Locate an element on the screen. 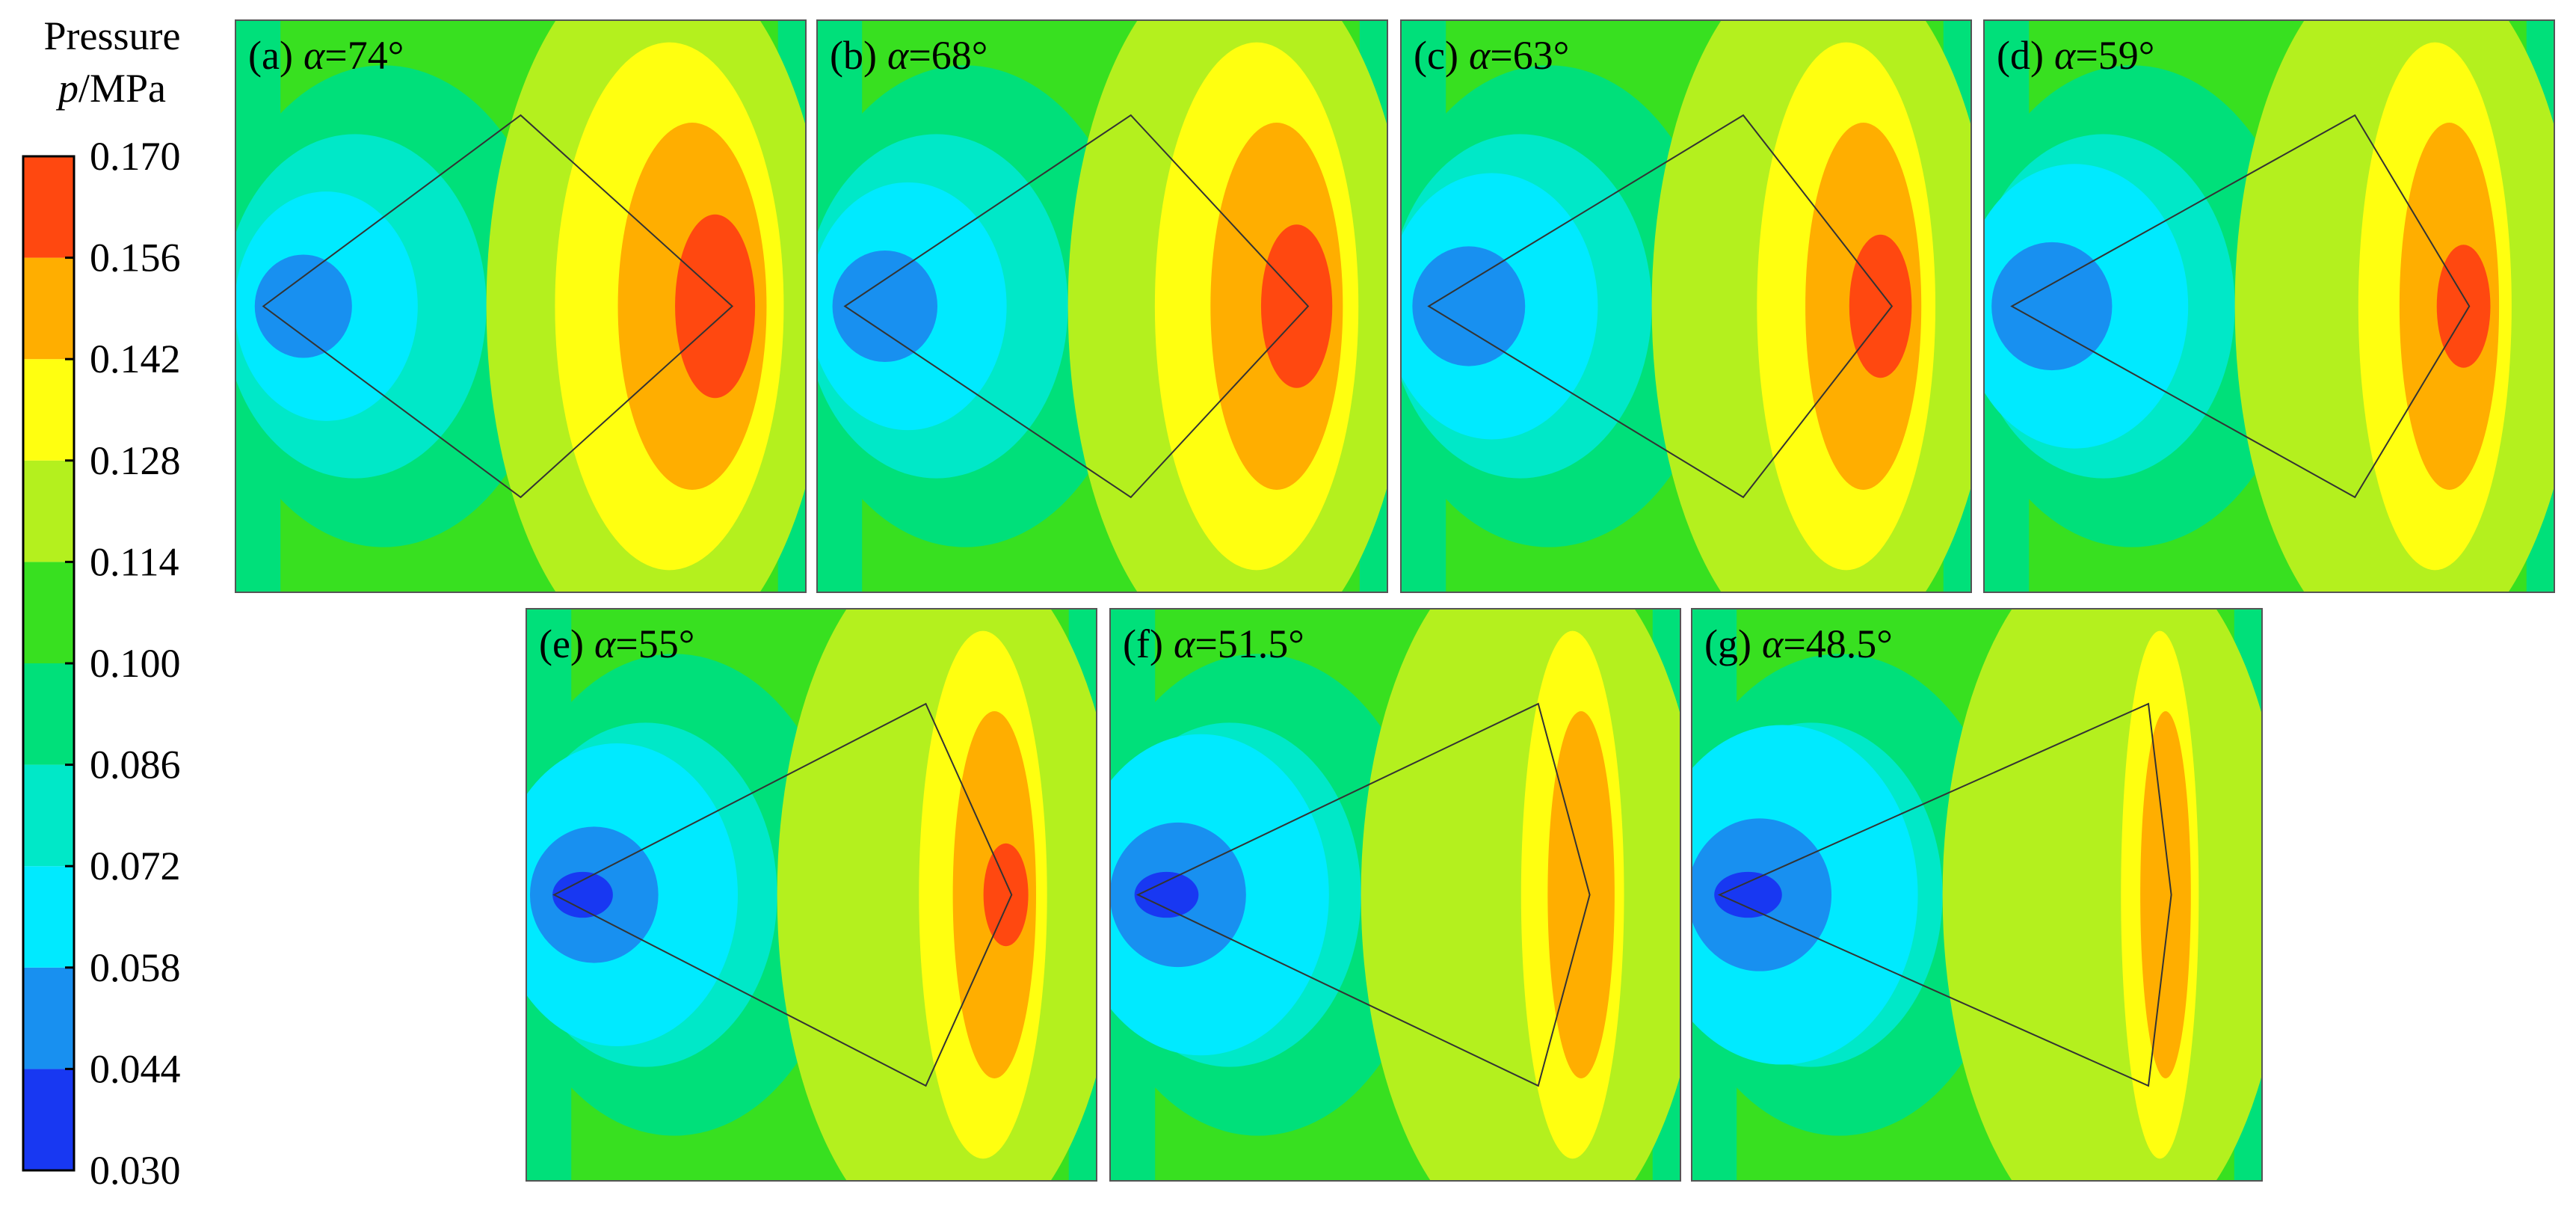  colorbar-title: Pressure is located at coordinates (112, 35).